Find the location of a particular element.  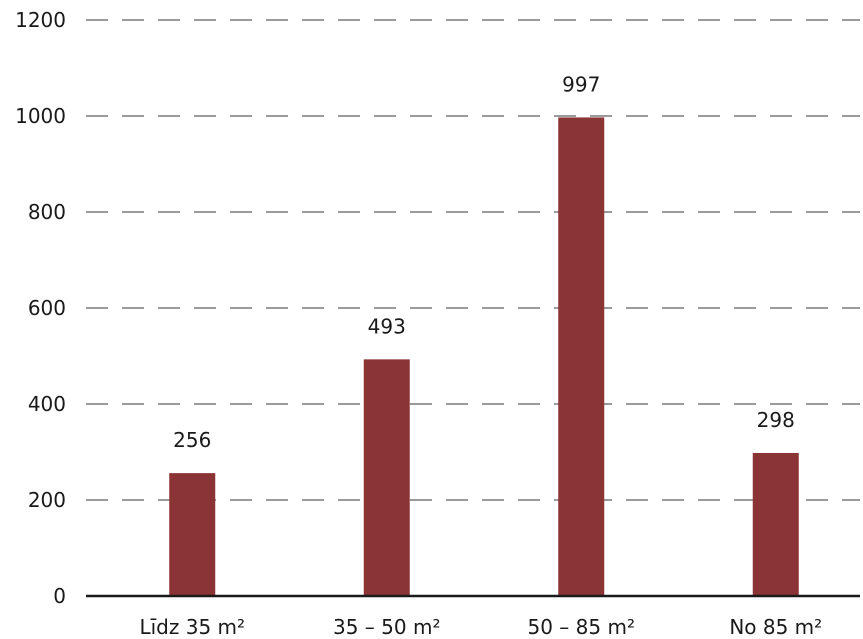

y-tick-label: 1000 is located at coordinates (40, 116).